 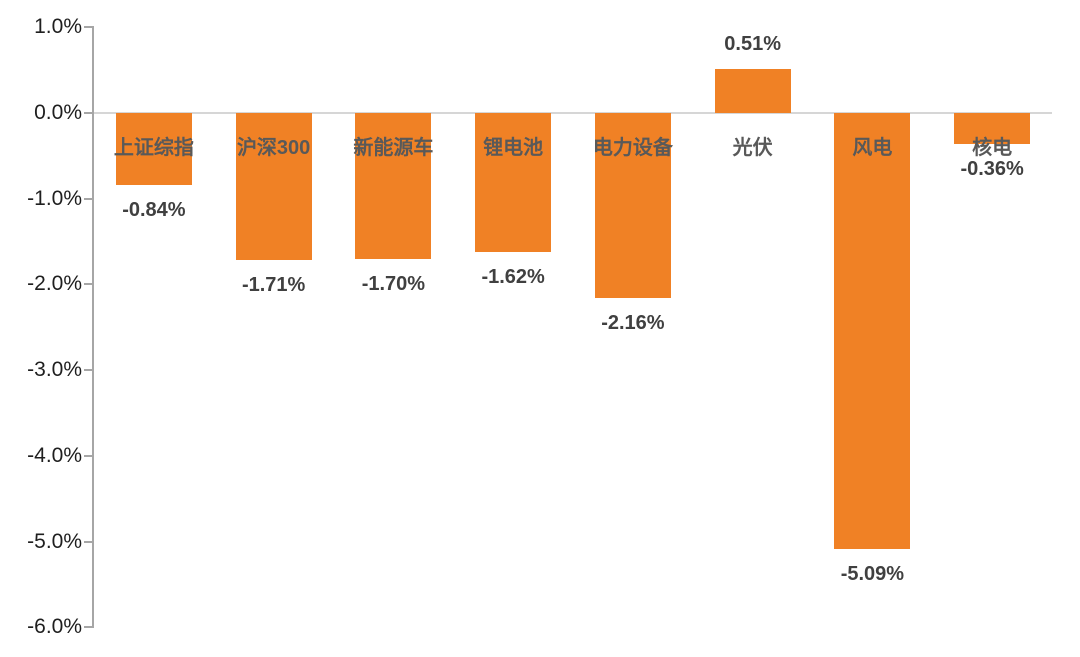 I want to click on bar-value-label: -5.09%, so click(x=872, y=574).